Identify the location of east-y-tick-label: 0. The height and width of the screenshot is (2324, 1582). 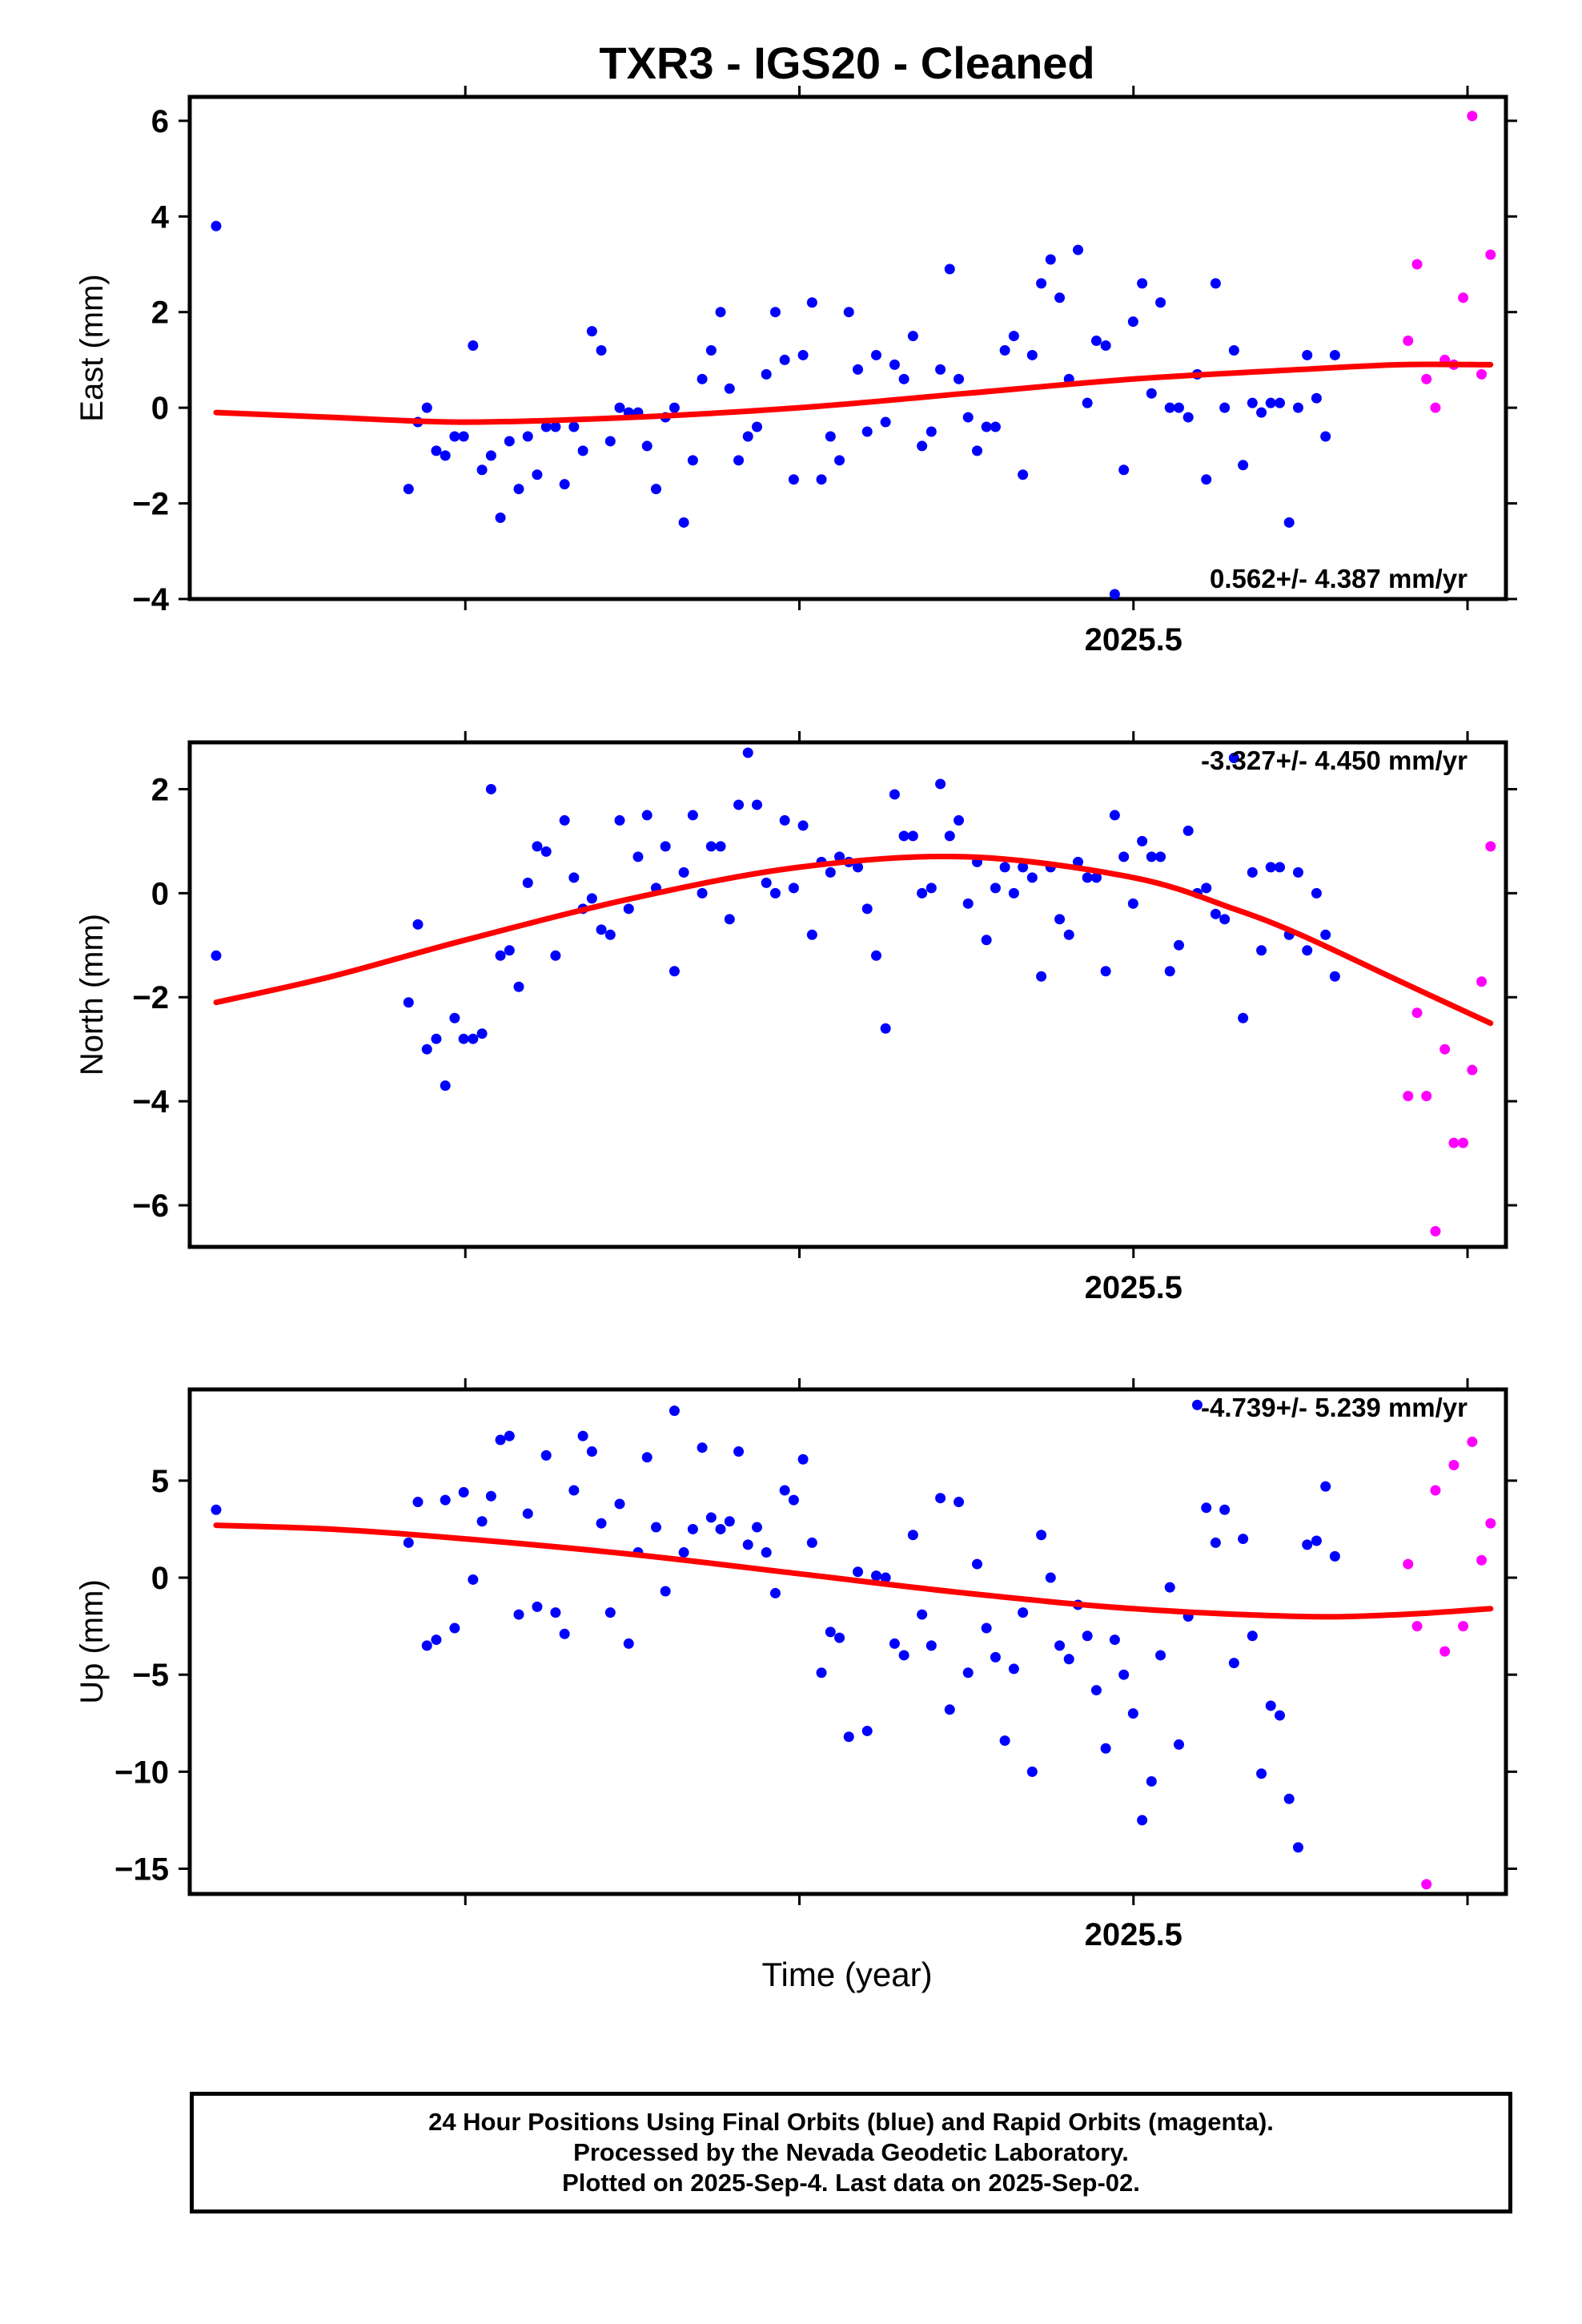
(160, 408).